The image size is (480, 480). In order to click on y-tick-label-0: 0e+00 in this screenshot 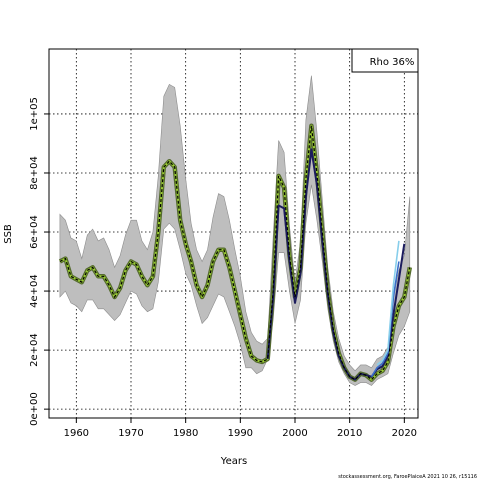, I will do `click(34, 409)`.